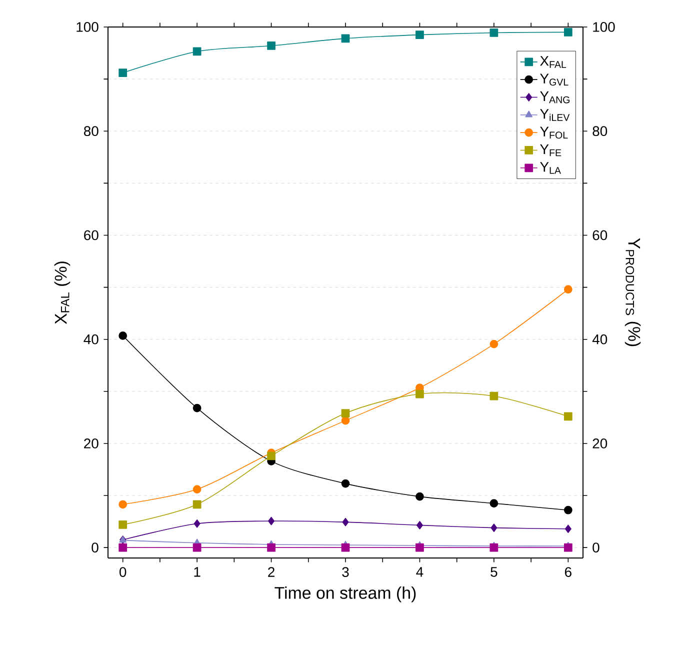 Image resolution: width=677 pixels, height=651 pixels. Describe the element at coordinates (604, 27) in the screenshot. I see `y2-tick-label: 100` at that location.